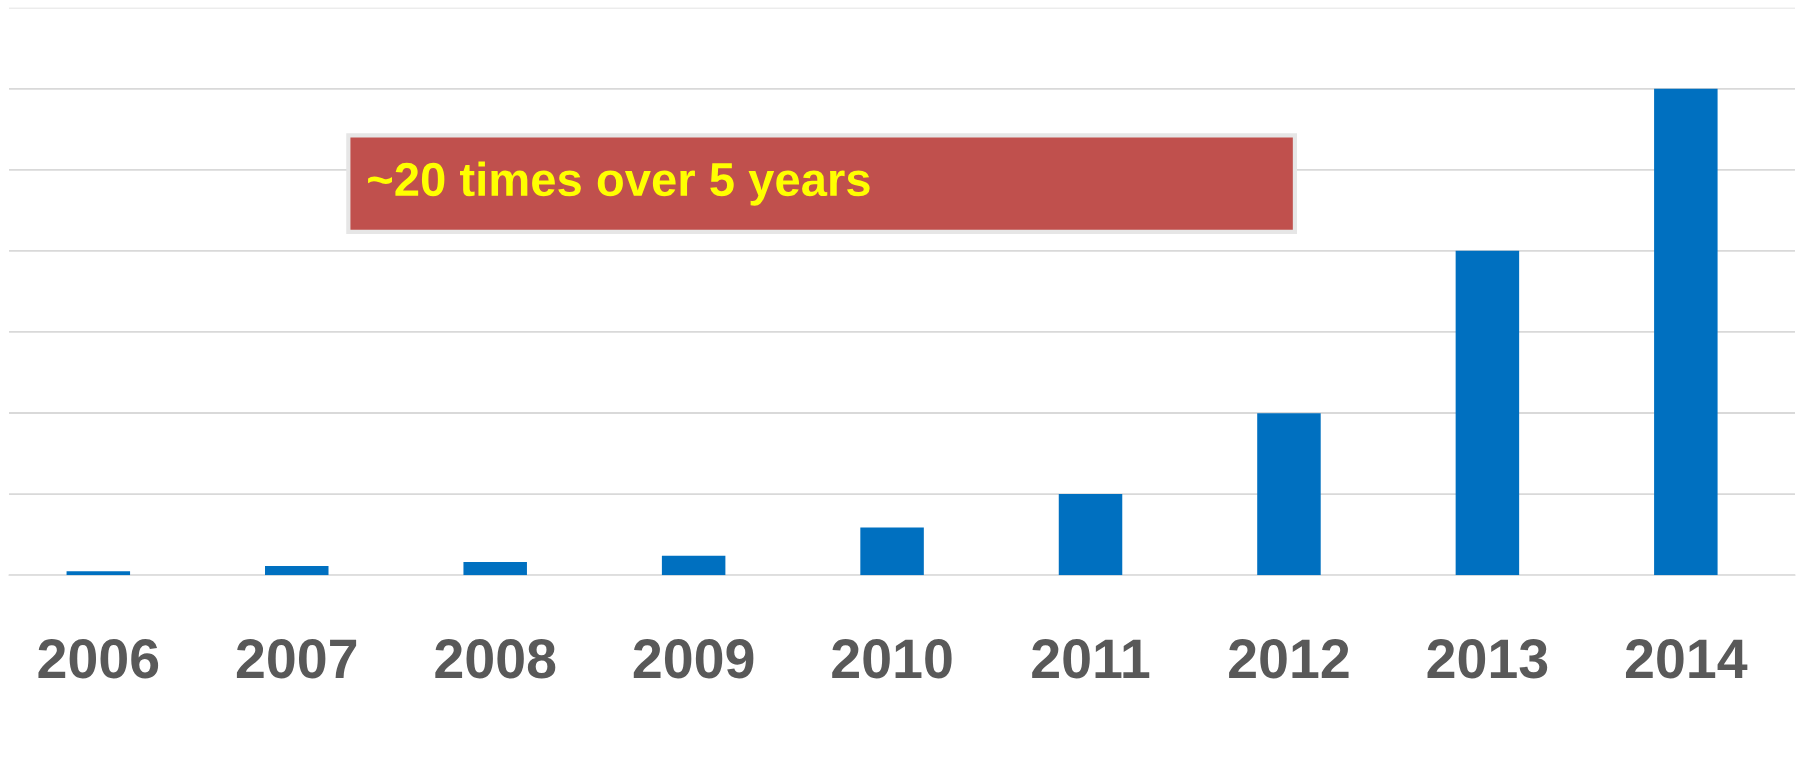  Describe the element at coordinates (693, 659) in the screenshot. I see `x-tick-label: 2009` at that location.